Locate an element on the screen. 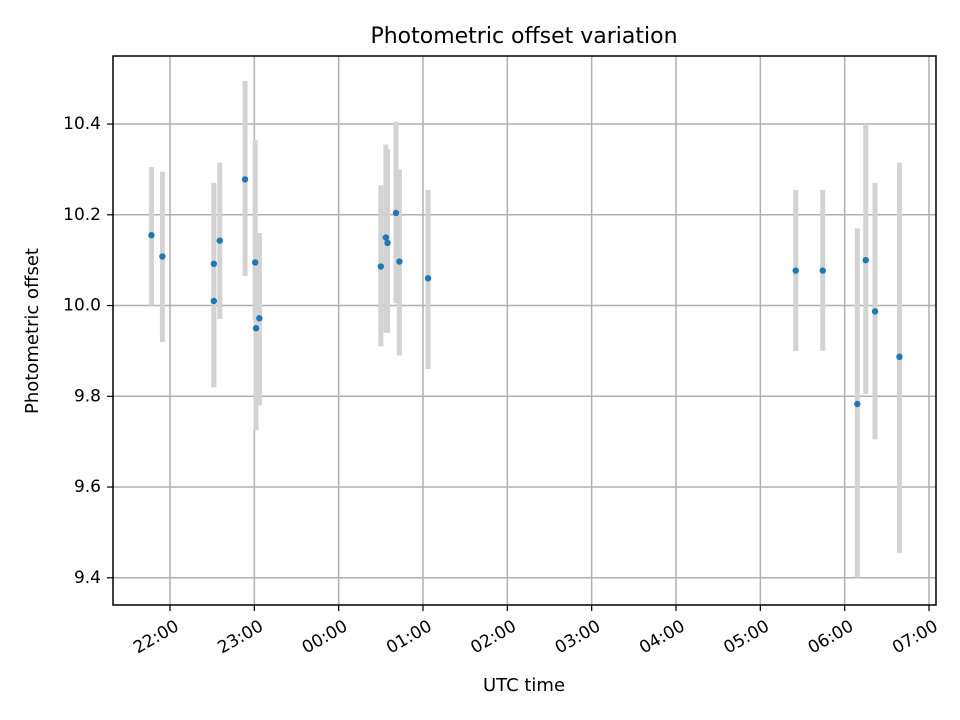 This screenshot has height=720, width=960. x-tick-label: 04:00 is located at coordinates (662, 637).